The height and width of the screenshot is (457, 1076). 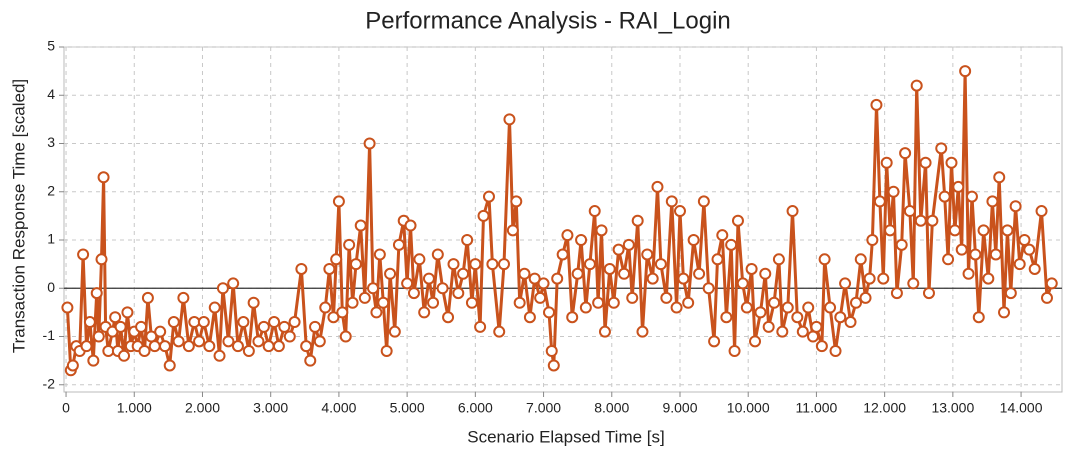 I want to click on x-tick-label: 9.000, so click(x=679, y=408).